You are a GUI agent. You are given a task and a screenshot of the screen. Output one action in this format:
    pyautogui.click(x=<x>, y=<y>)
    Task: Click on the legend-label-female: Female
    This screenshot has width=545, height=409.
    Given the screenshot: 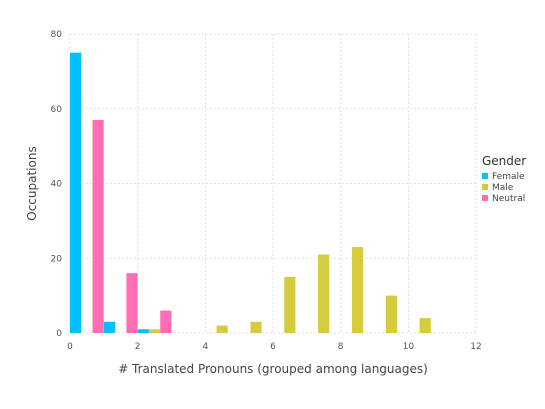 What is the action you would take?
    pyautogui.click(x=508, y=177)
    